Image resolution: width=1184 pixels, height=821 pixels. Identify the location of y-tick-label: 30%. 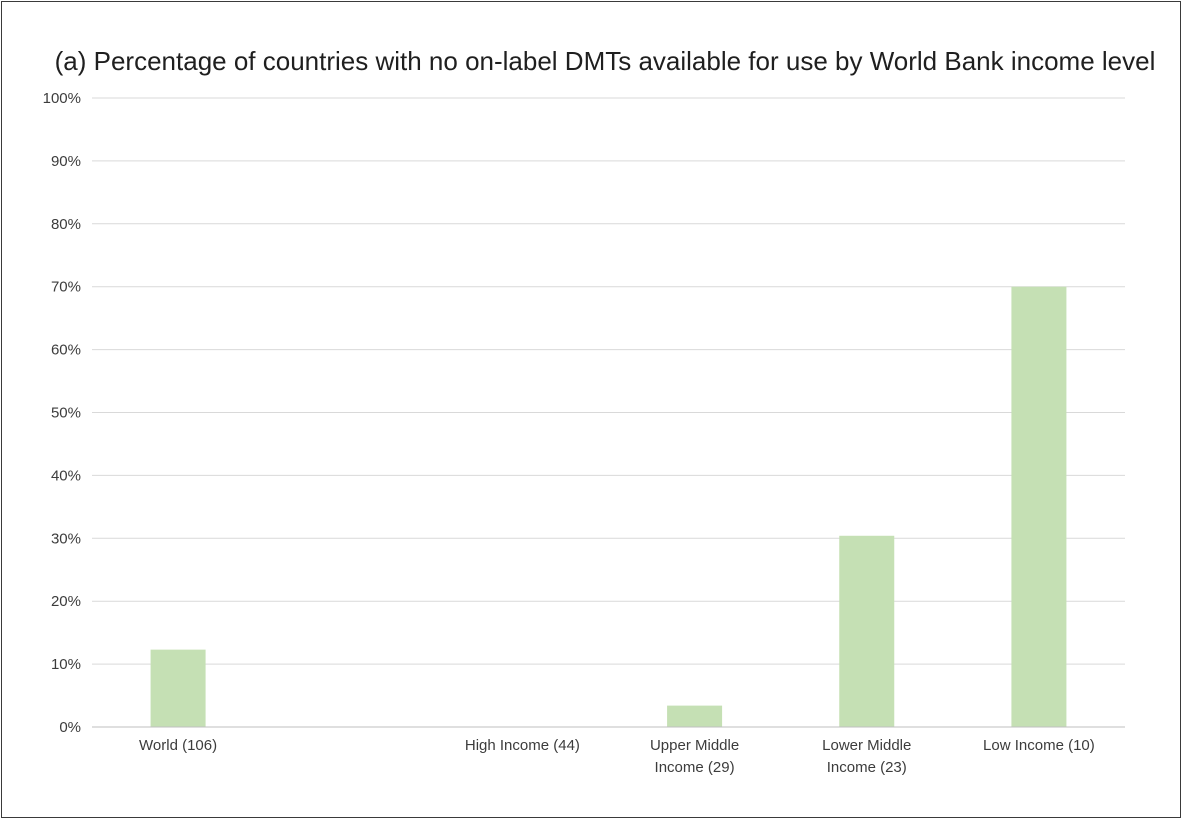
(66, 538).